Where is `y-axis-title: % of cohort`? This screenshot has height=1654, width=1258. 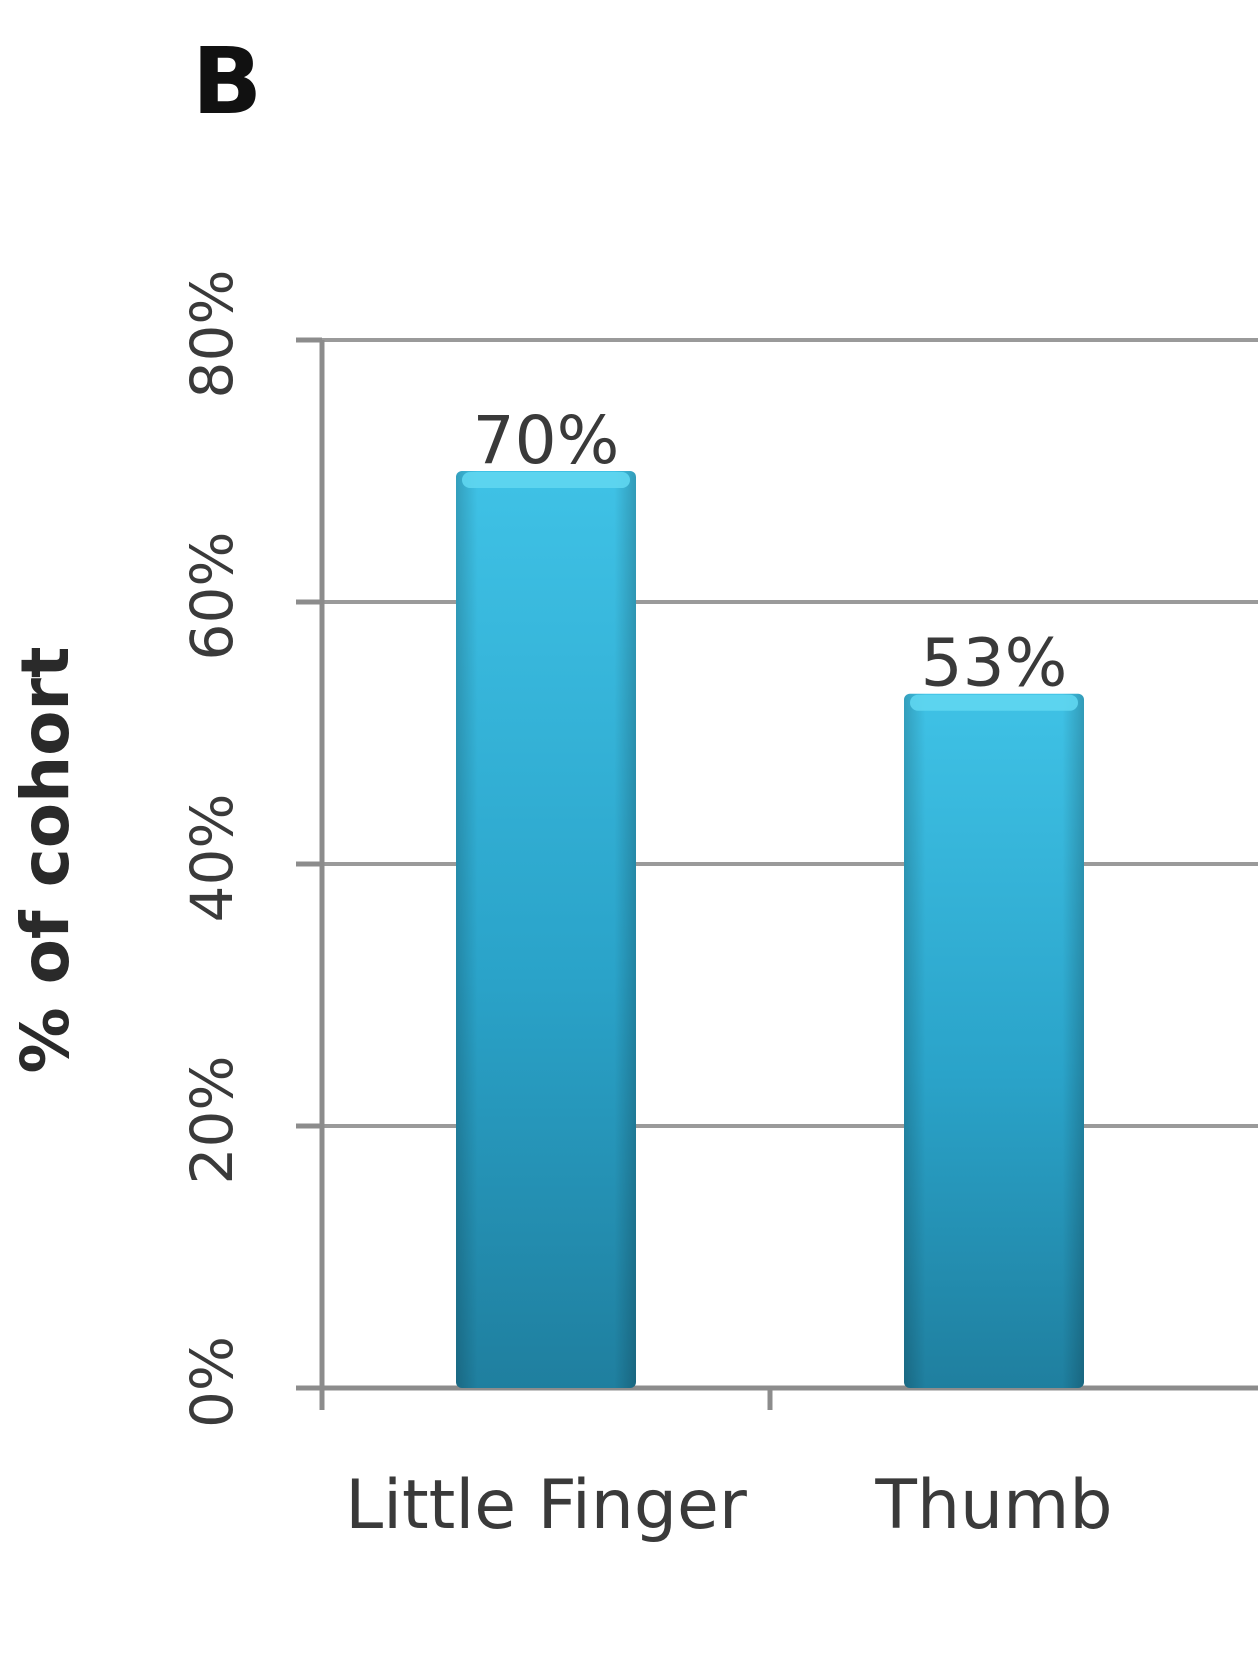
y-axis-title: % of cohort is located at coordinates (45, 859).